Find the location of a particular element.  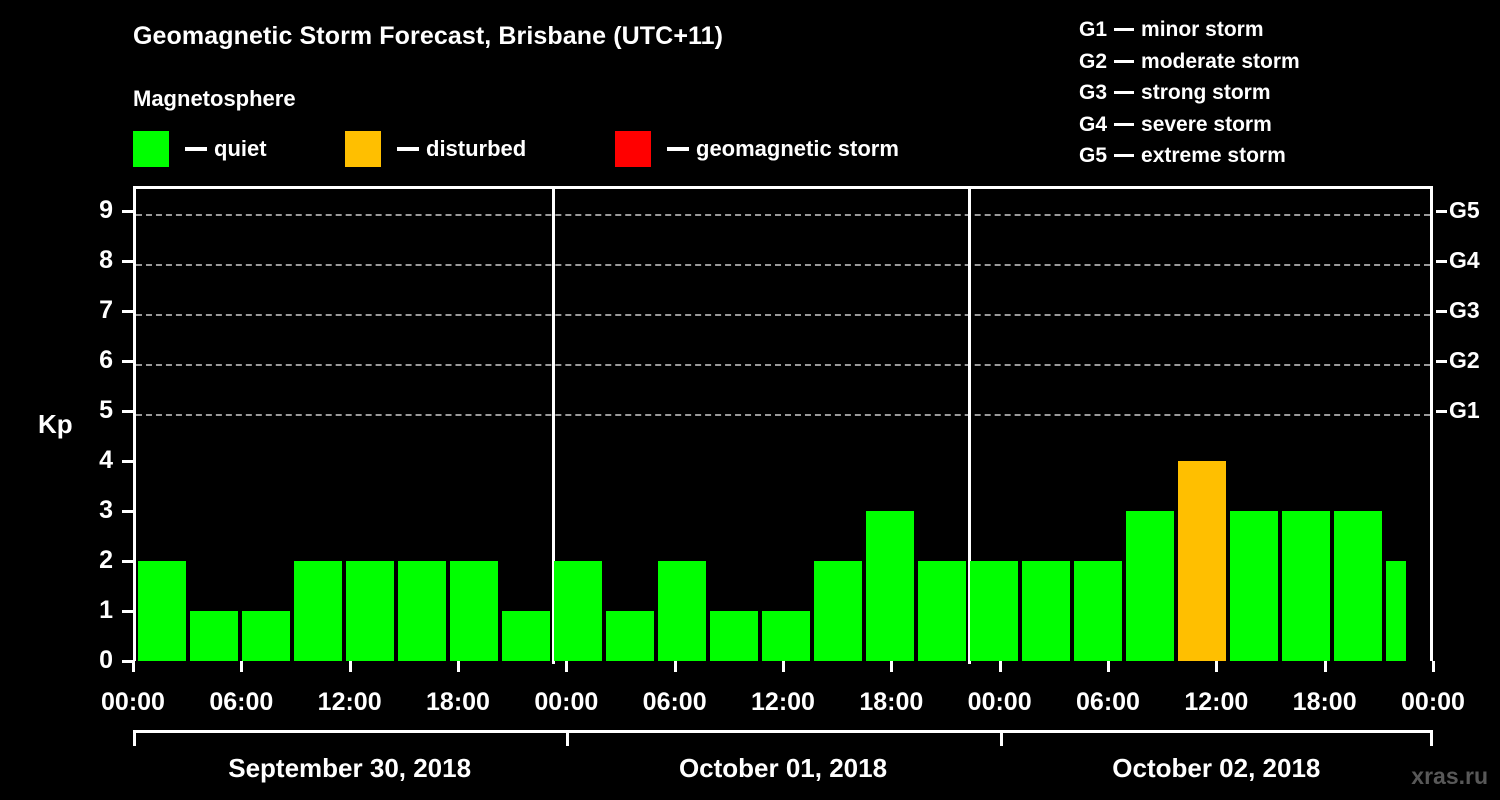

day-label-3: October 02, 2018 is located at coordinates (1216, 768).